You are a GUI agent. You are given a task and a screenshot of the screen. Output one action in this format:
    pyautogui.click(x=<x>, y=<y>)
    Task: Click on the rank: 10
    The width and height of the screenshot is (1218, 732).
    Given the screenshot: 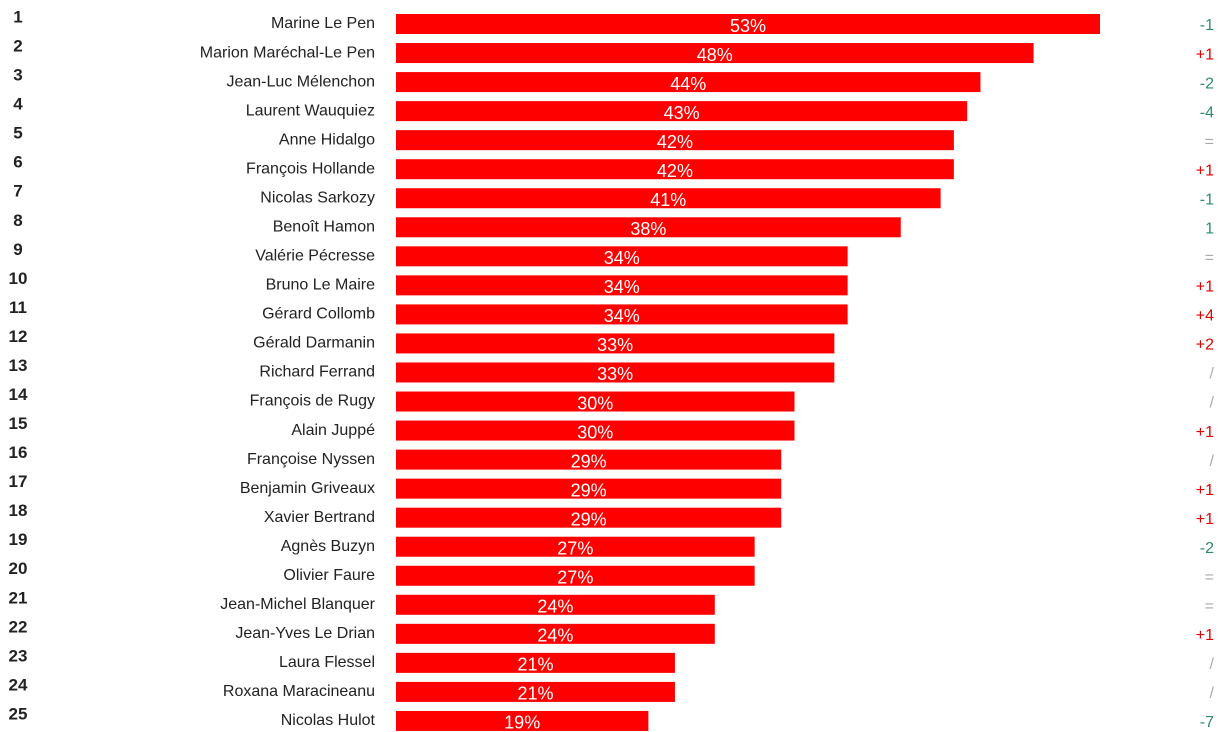 What is the action you would take?
    pyautogui.click(x=18, y=278)
    